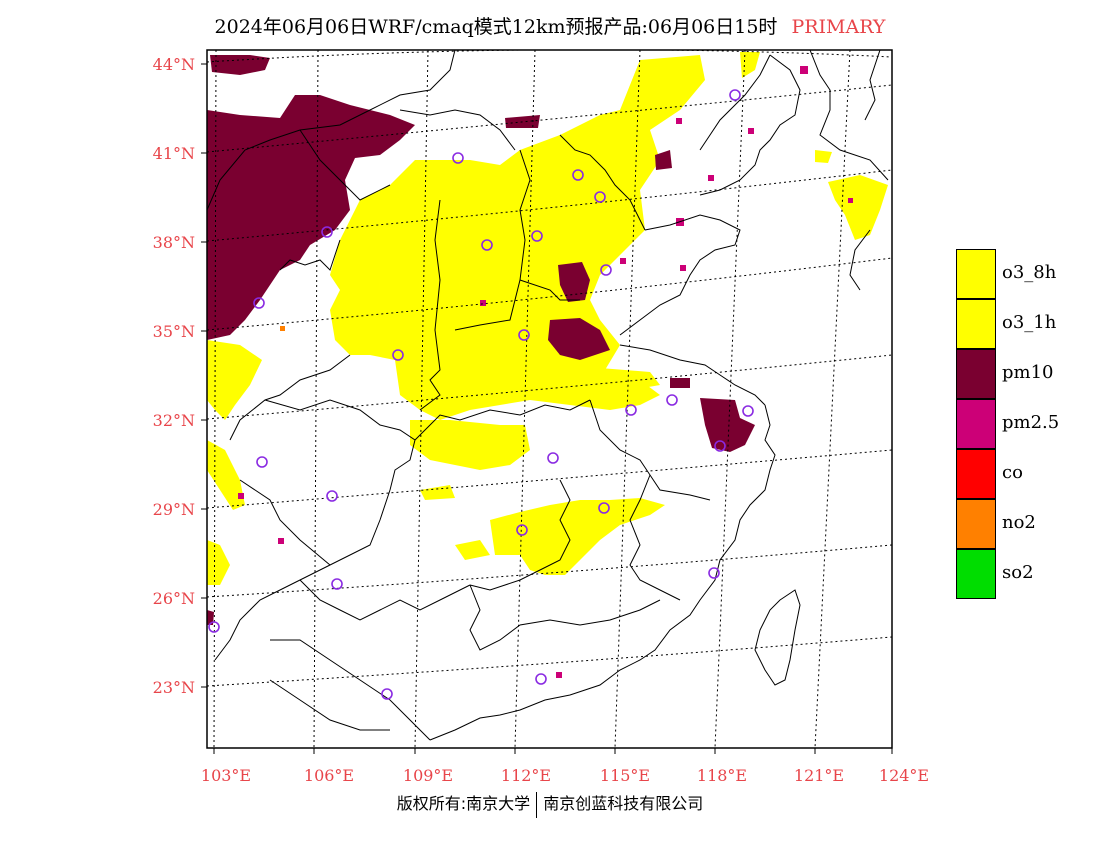 The height and width of the screenshot is (850, 1100). What do you see at coordinates (727, 425) in the screenshot?
I see `pm10-region-east` at bounding box center [727, 425].